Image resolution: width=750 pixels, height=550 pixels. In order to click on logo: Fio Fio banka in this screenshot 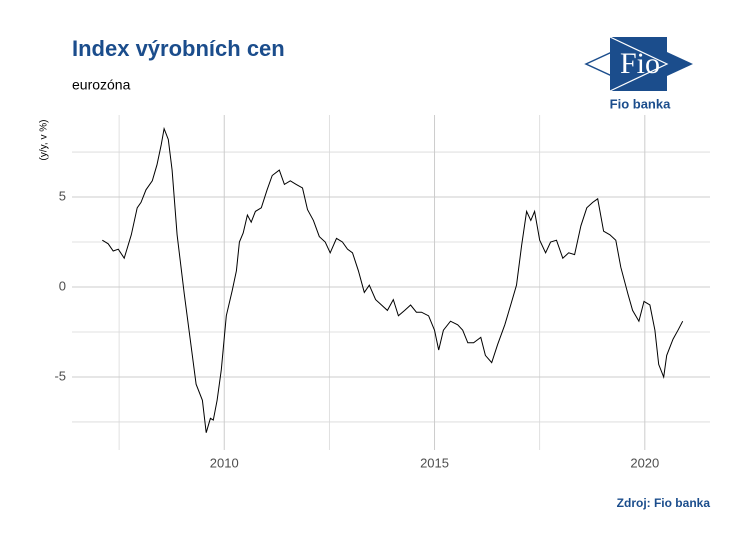, I will do `click(638, 73)`.